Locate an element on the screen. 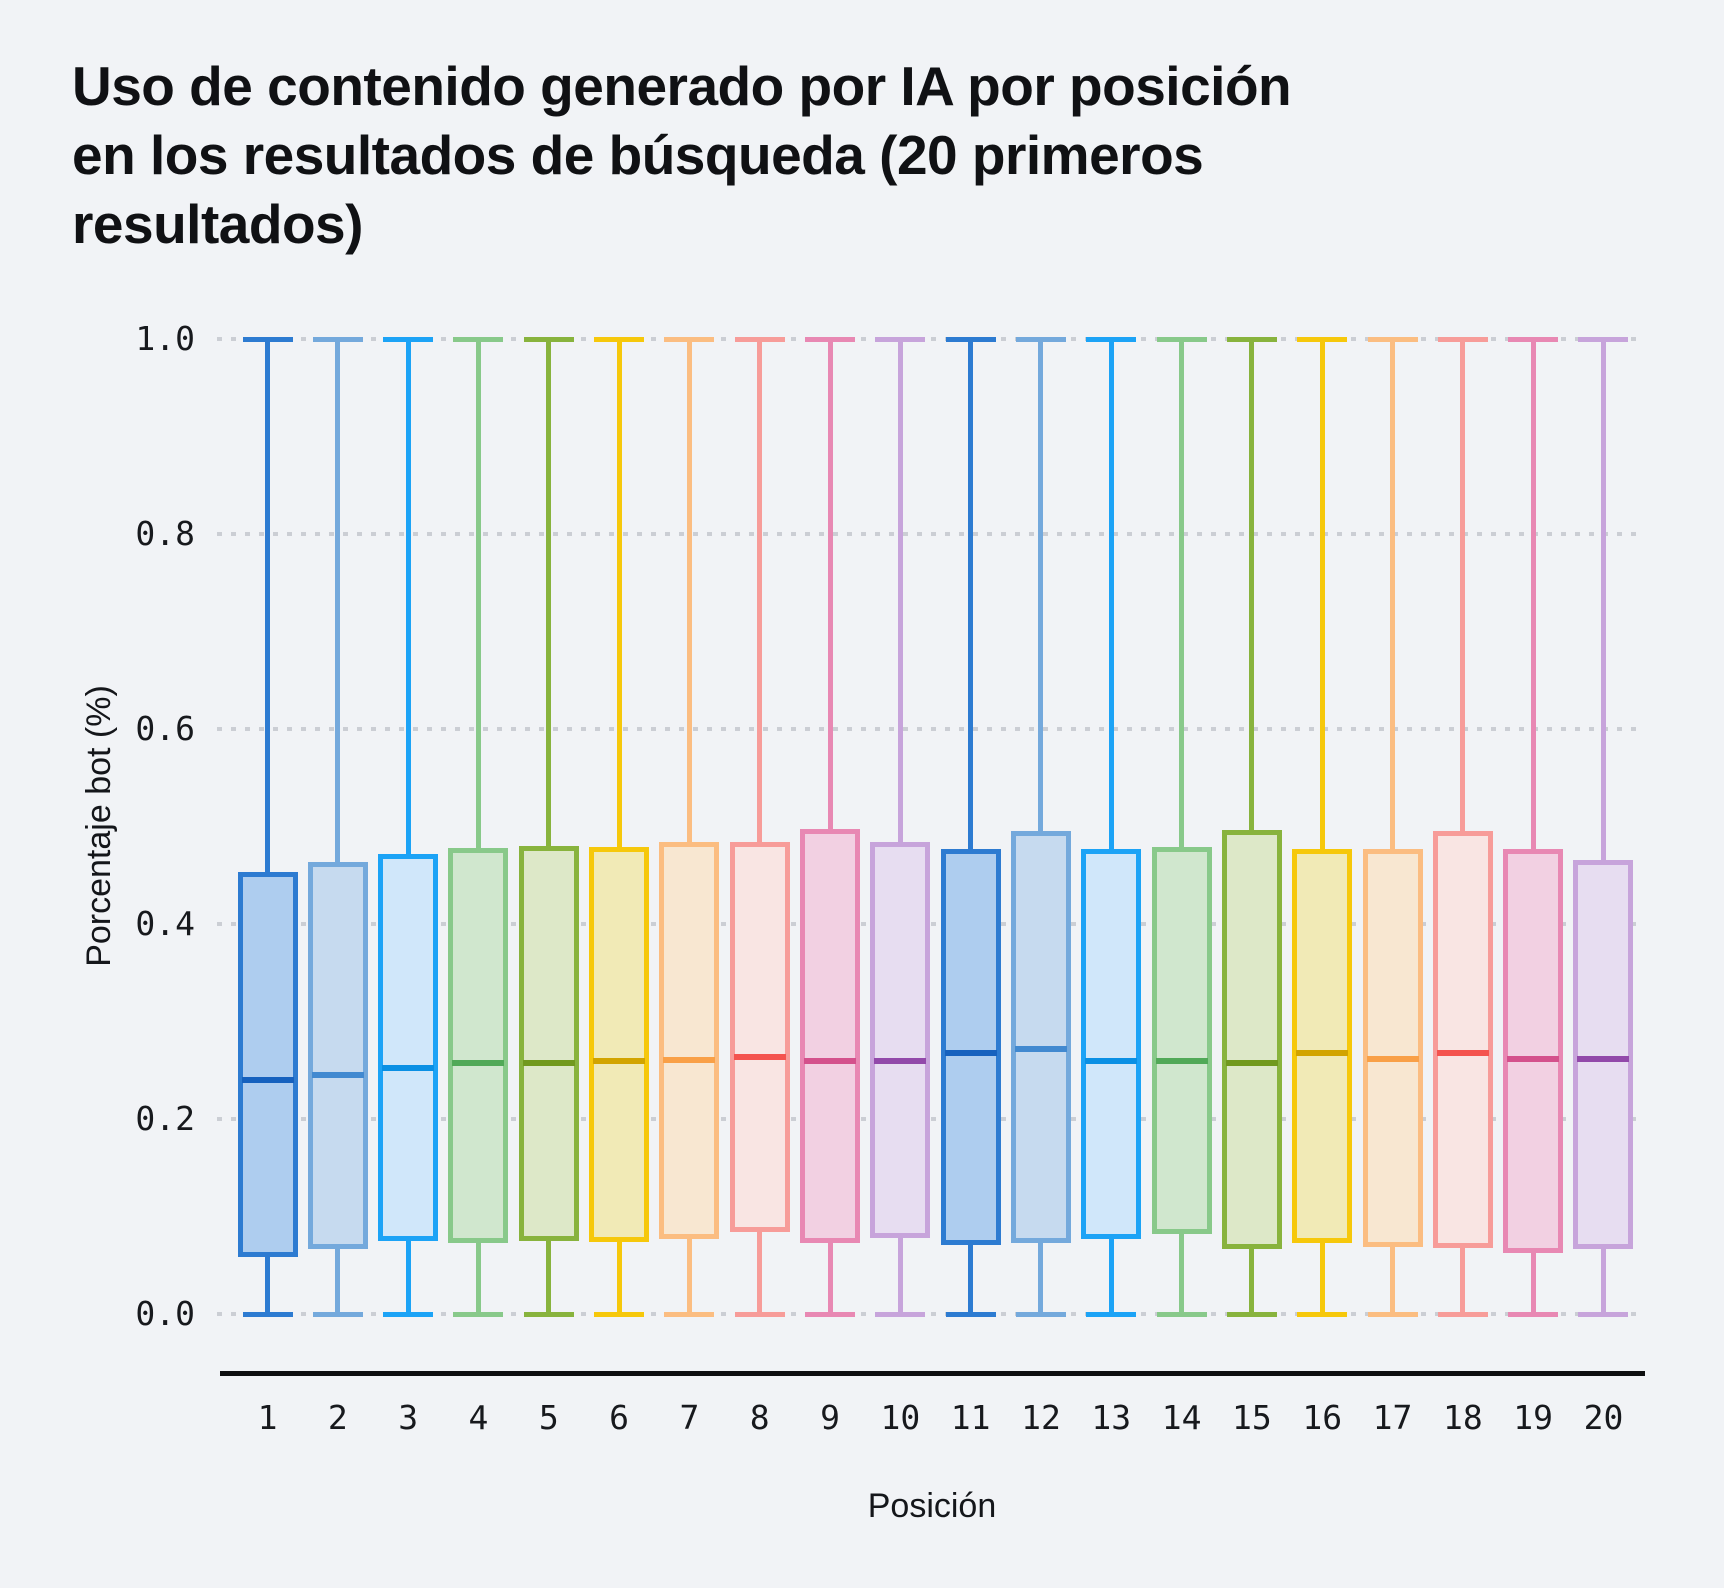 This screenshot has height=1588, width=1724. x-tick-label-18: 18 is located at coordinates (1462, 1417).